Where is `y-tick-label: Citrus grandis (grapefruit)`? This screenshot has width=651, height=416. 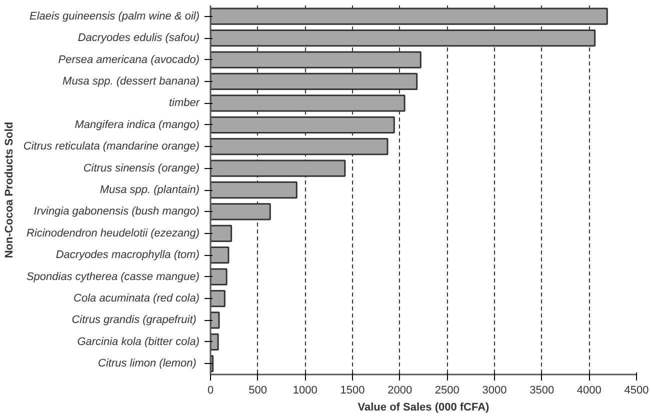 y-tick-label: Citrus grandis (grapefruit) is located at coordinates (134, 320).